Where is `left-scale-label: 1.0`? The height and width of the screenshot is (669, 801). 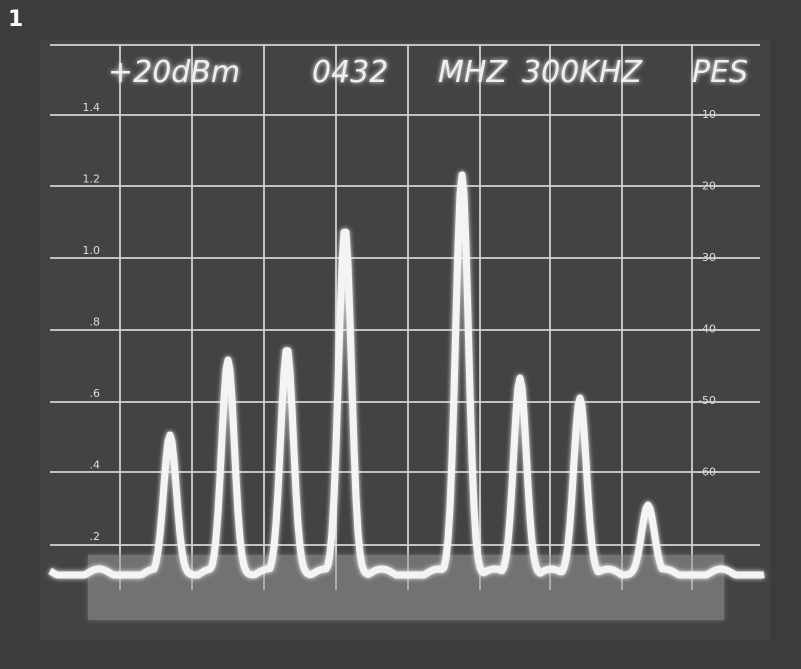
left-scale-label: 1.0 is located at coordinates (92, 250).